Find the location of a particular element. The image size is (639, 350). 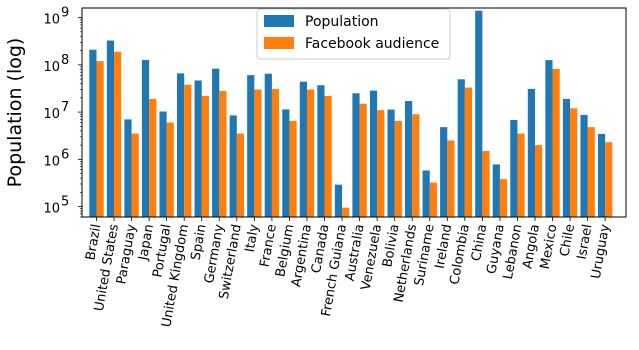

y-tick-exponent: 5 is located at coordinates (65, 202).